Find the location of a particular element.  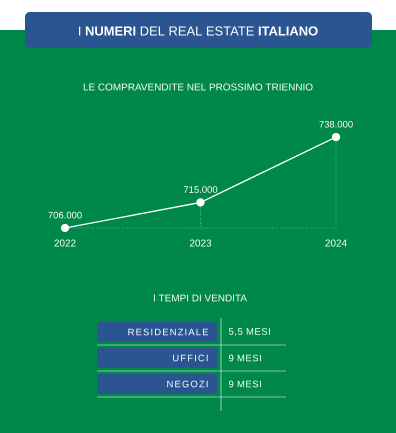

x-tick-label: 2023 is located at coordinates (201, 243).